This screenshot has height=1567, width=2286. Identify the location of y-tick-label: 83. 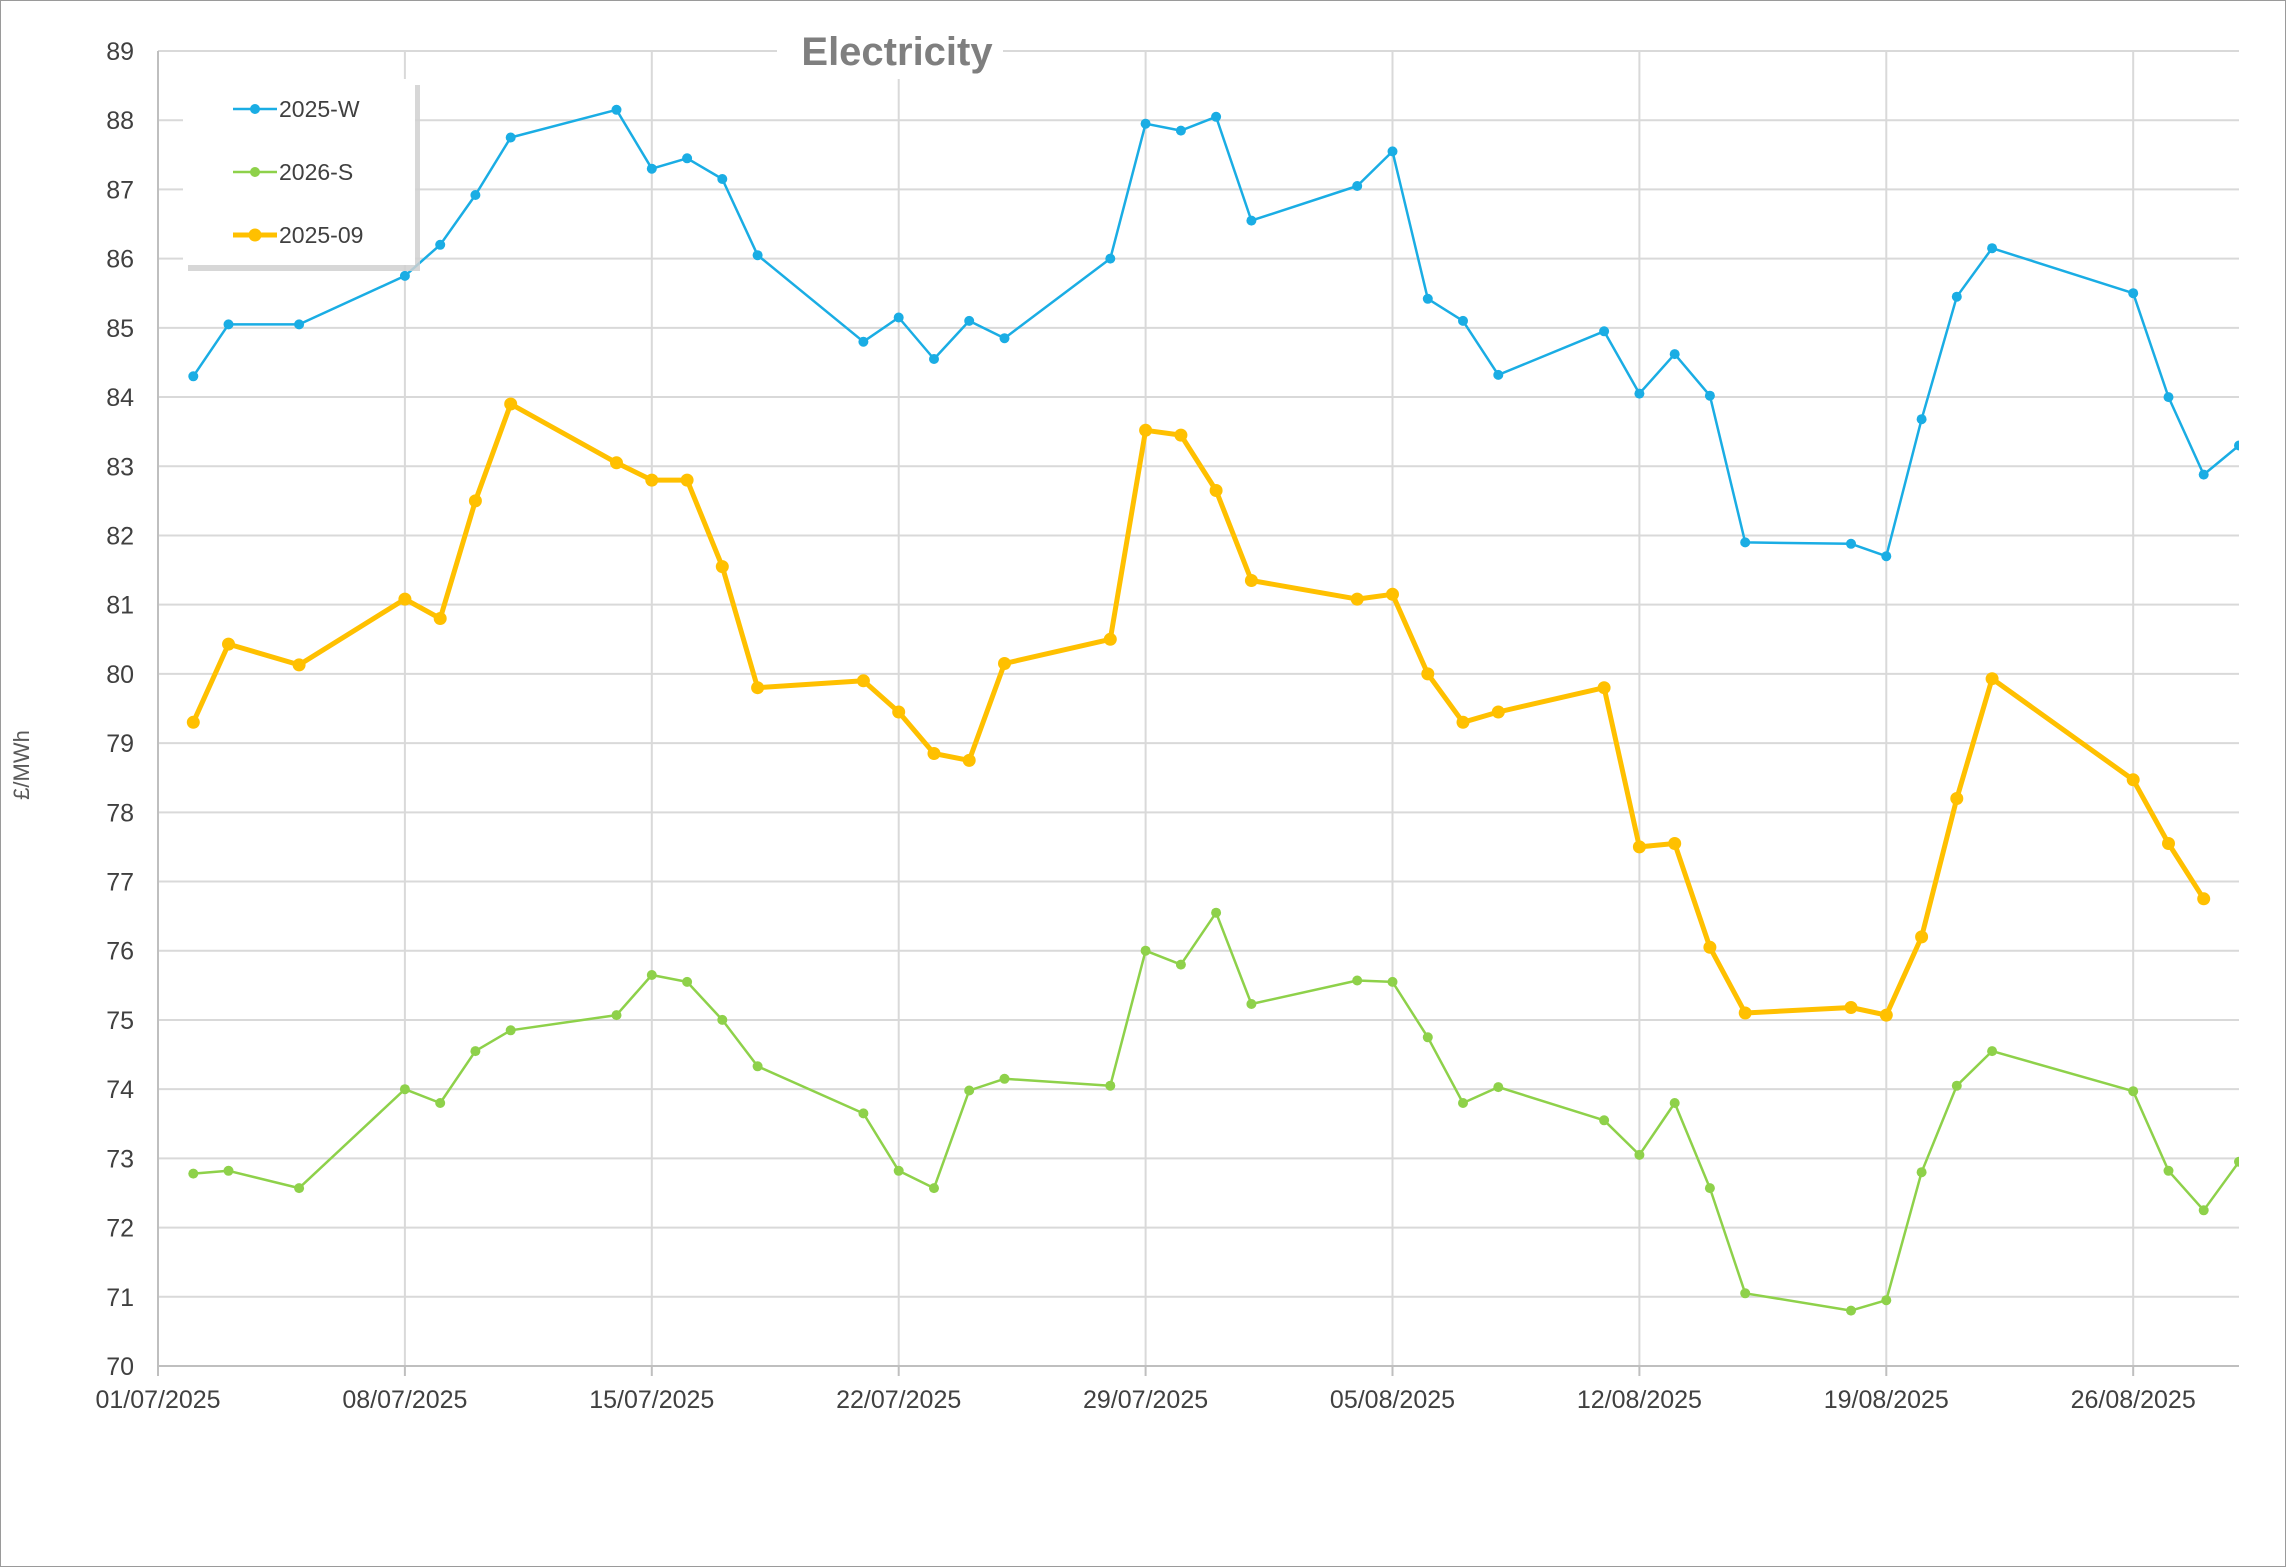
(120, 467).